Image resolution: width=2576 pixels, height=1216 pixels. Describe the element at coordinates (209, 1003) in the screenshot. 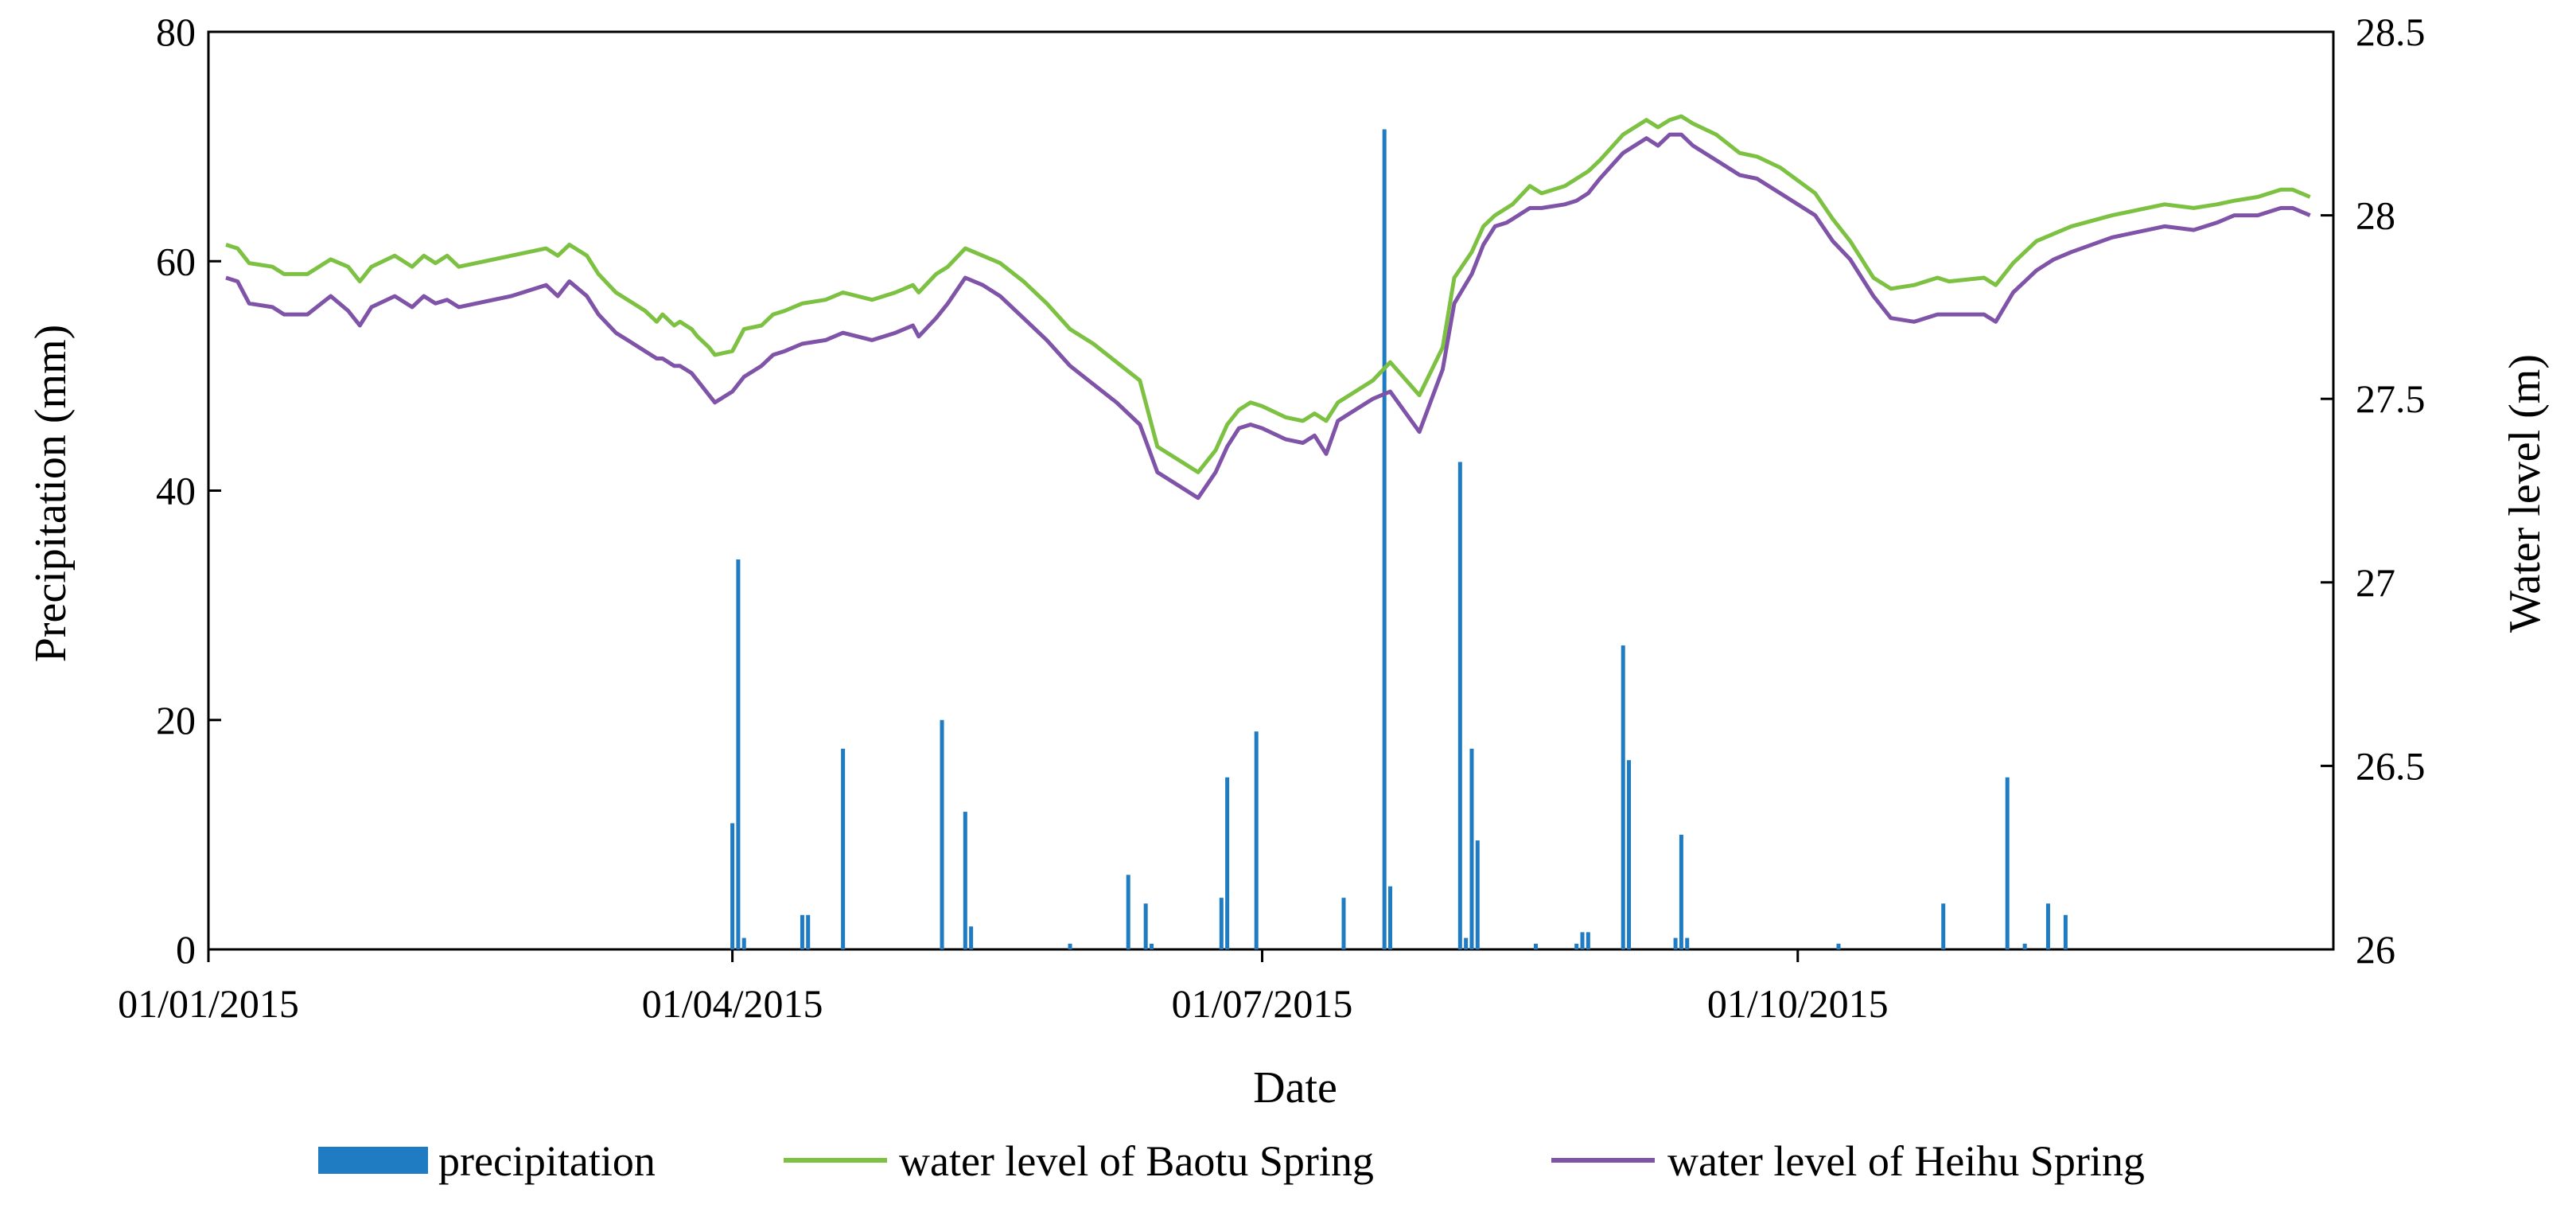

I see `x-tick-label: 01/01/2015` at that location.